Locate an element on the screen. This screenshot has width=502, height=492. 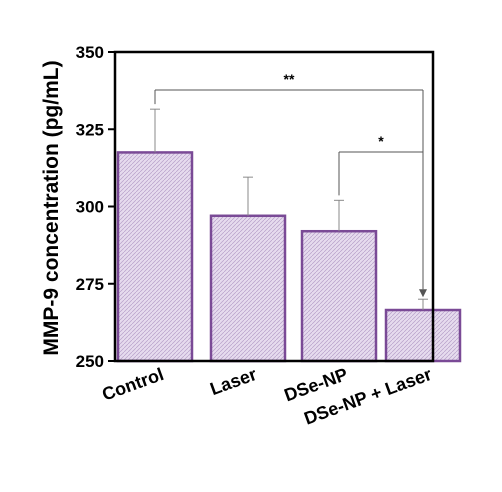
x-category-label: Laser is located at coordinates (233, 381).